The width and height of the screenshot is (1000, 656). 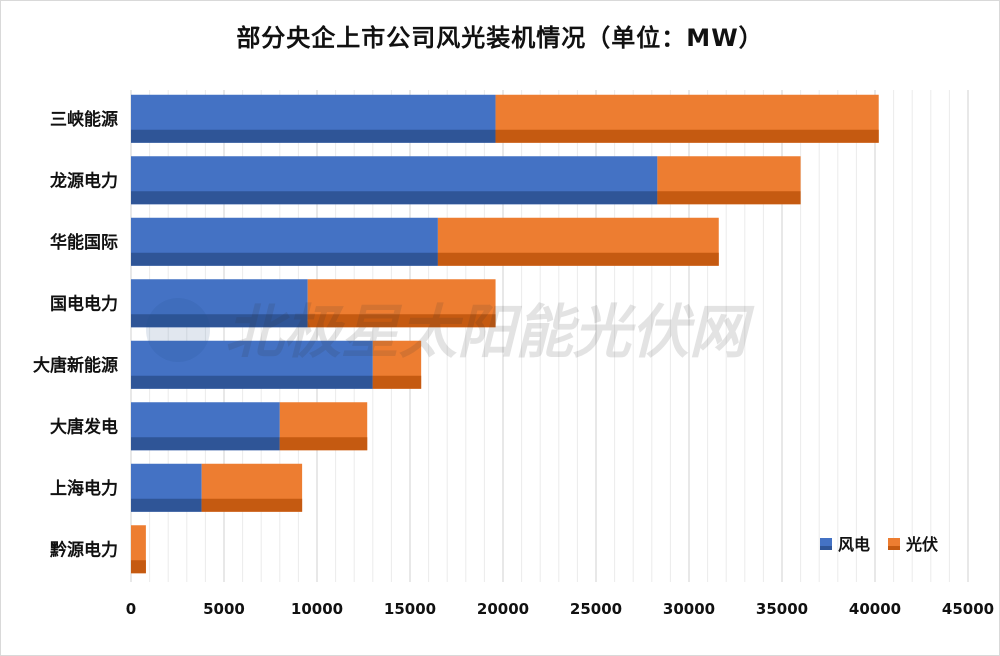 What do you see at coordinates (596, 609) in the screenshot?
I see `x-tick-label: 25000` at bounding box center [596, 609].